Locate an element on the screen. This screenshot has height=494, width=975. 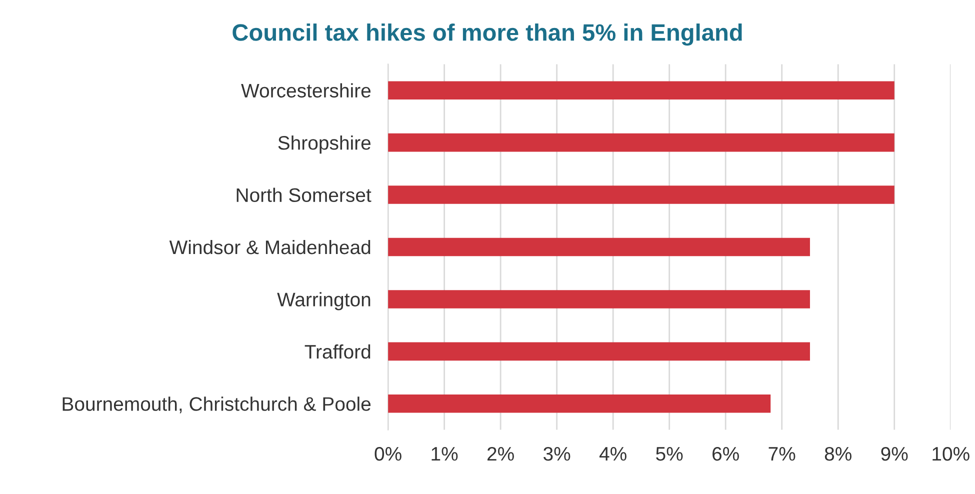
x-tick-label: 9% is located at coordinates (894, 453).